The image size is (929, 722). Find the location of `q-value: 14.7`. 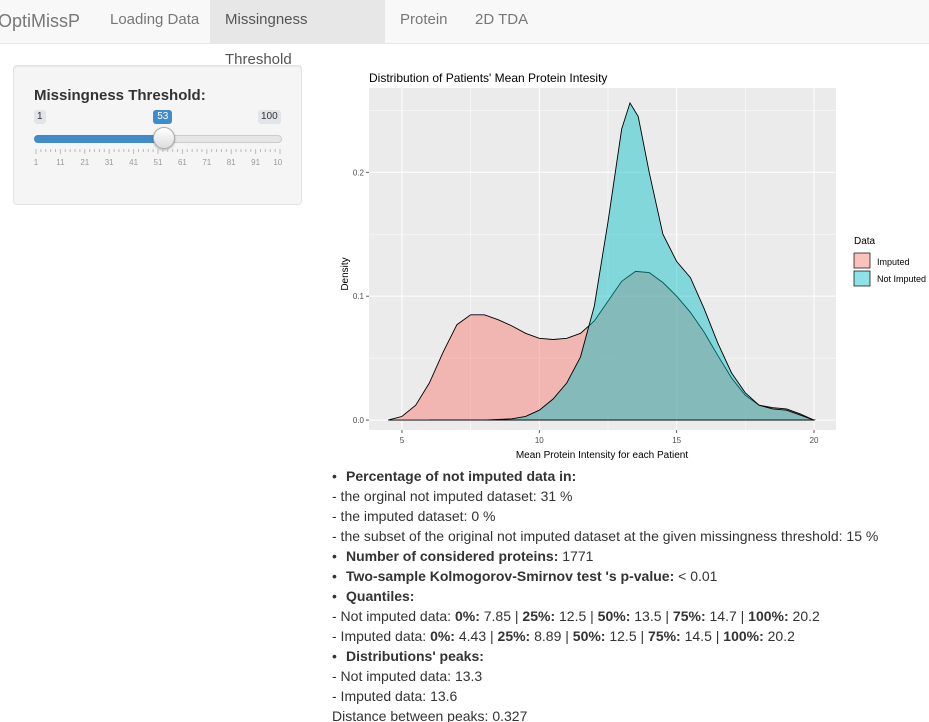

q-value: 14.7 is located at coordinates (723, 616).